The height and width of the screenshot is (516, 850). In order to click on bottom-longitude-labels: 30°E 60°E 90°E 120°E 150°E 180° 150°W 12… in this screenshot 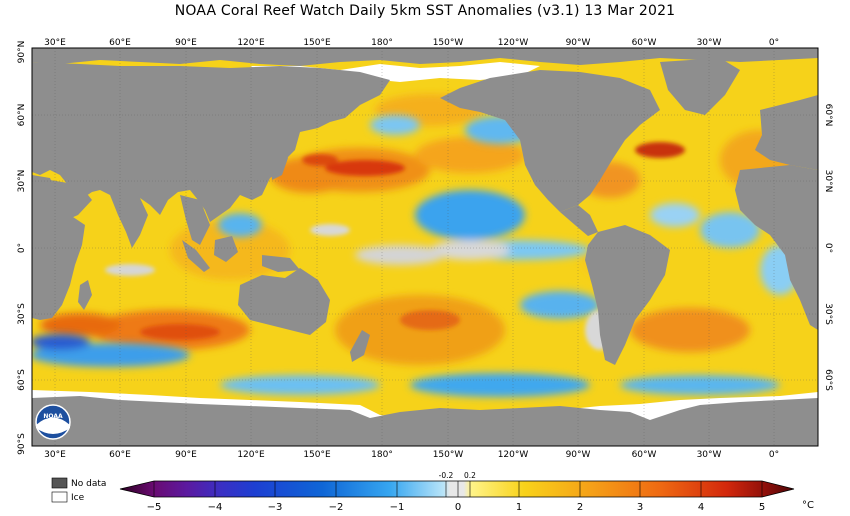, I will do `click(411, 455)`.